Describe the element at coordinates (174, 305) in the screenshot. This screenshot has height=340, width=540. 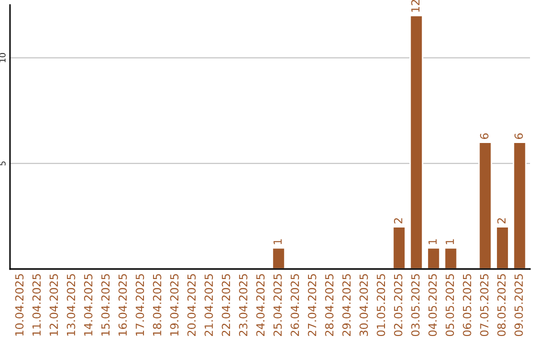
I see `x-tick-label: 19.04.2025` at that location.